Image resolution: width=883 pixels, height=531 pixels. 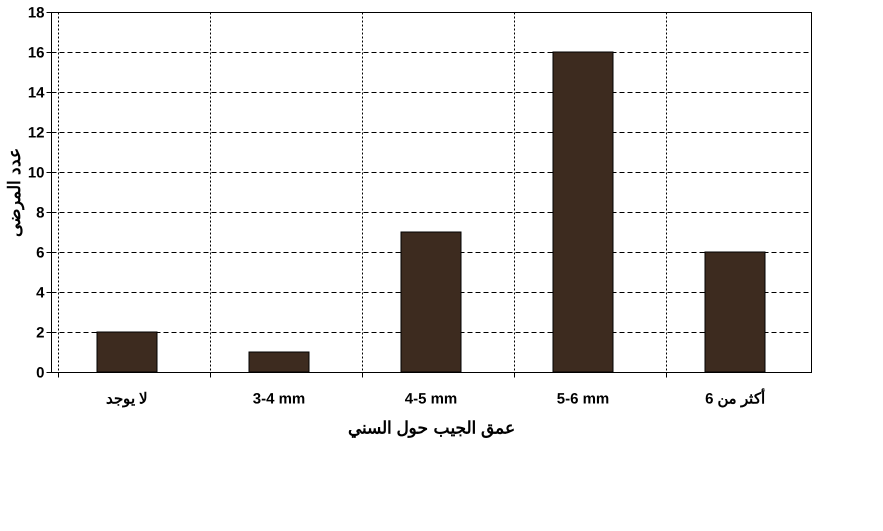 I want to click on x-axis-title: عمق الجيب حول السني, so click(x=432, y=428).